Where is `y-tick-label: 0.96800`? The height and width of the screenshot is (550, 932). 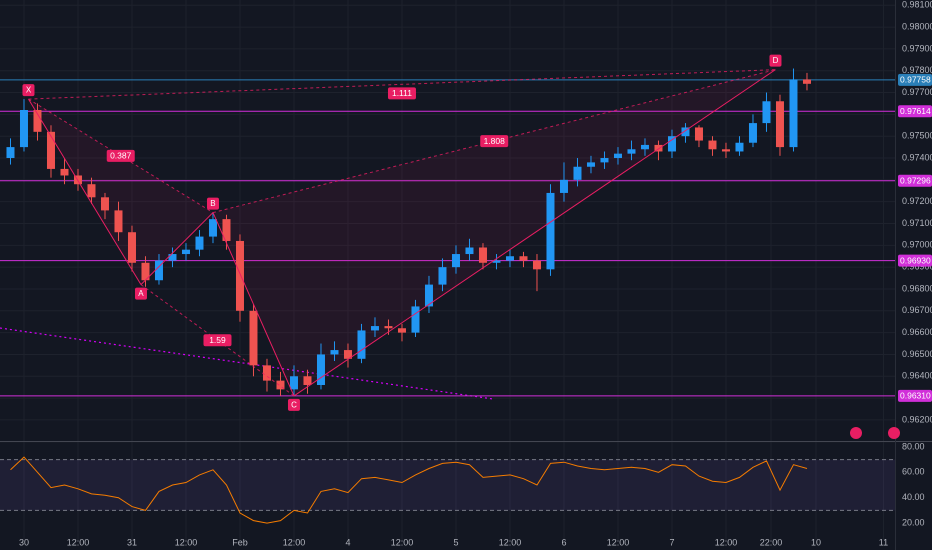
y-tick-label: 0.96800 is located at coordinates (917, 288).